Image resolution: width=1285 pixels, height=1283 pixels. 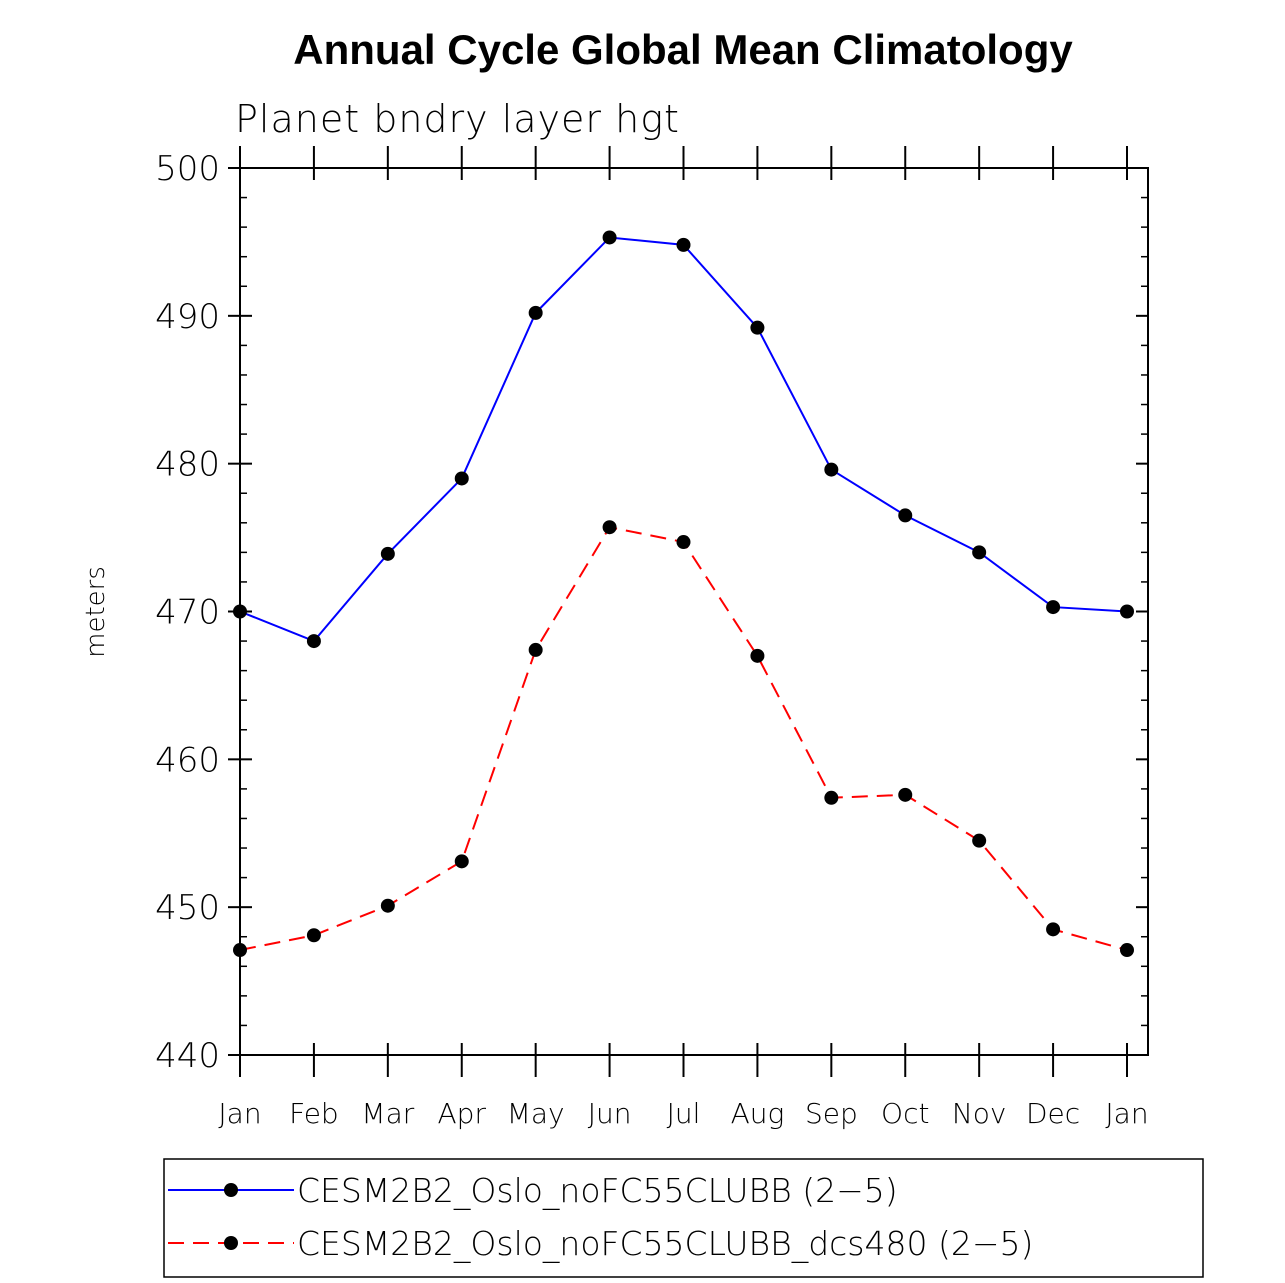 What do you see at coordinates (187, 465) in the screenshot?
I see `y-tick-label: 480` at bounding box center [187, 465].